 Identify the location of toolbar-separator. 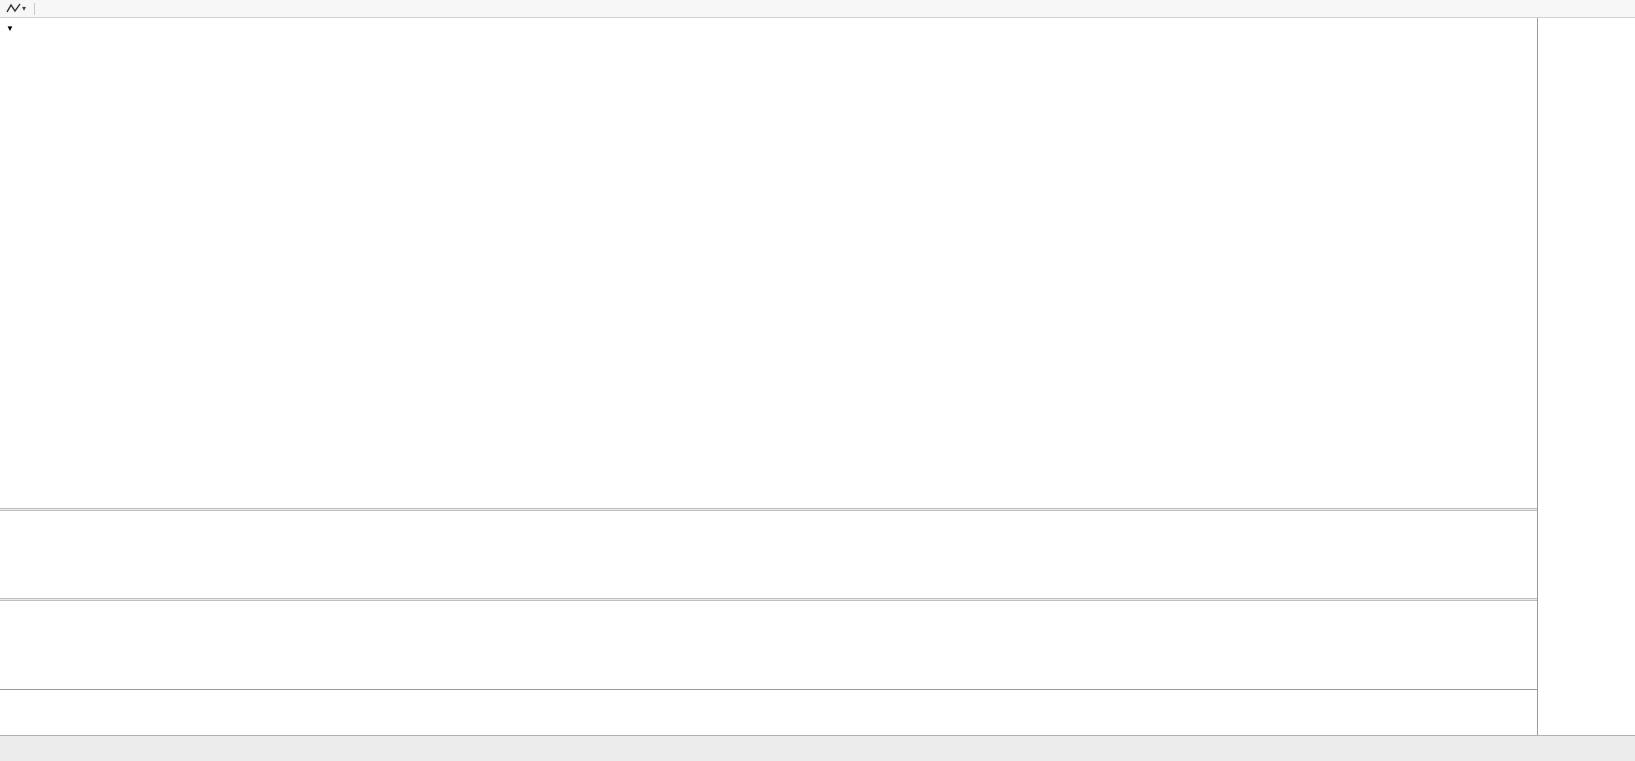
(35, 8).